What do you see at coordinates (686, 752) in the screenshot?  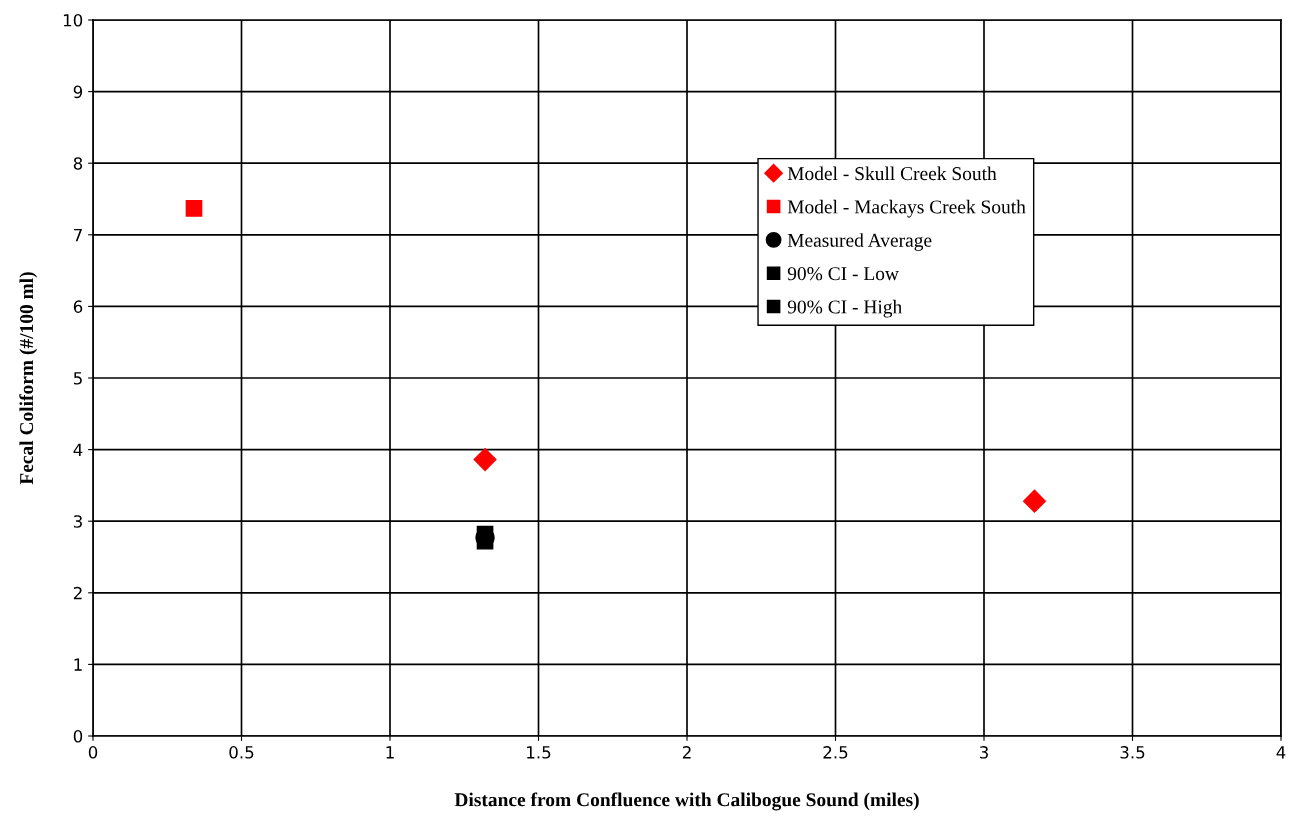 I see `x-tick-label: 2` at bounding box center [686, 752].